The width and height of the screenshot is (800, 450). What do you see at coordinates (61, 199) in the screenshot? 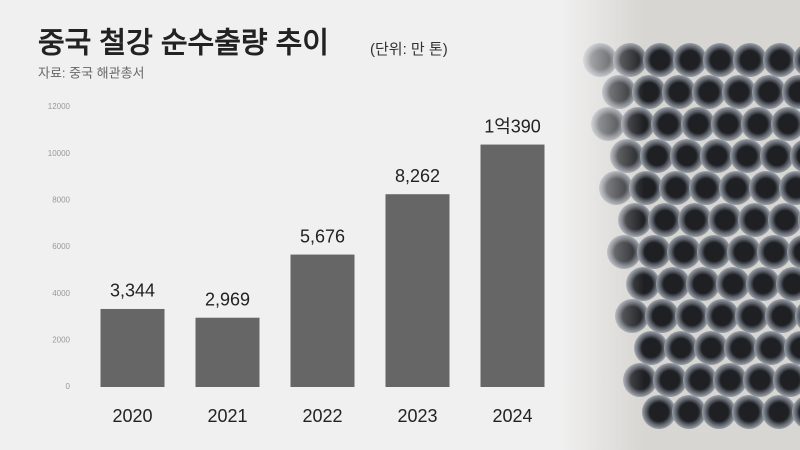
I see `y-tick-label: 8000` at bounding box center [61, 199].